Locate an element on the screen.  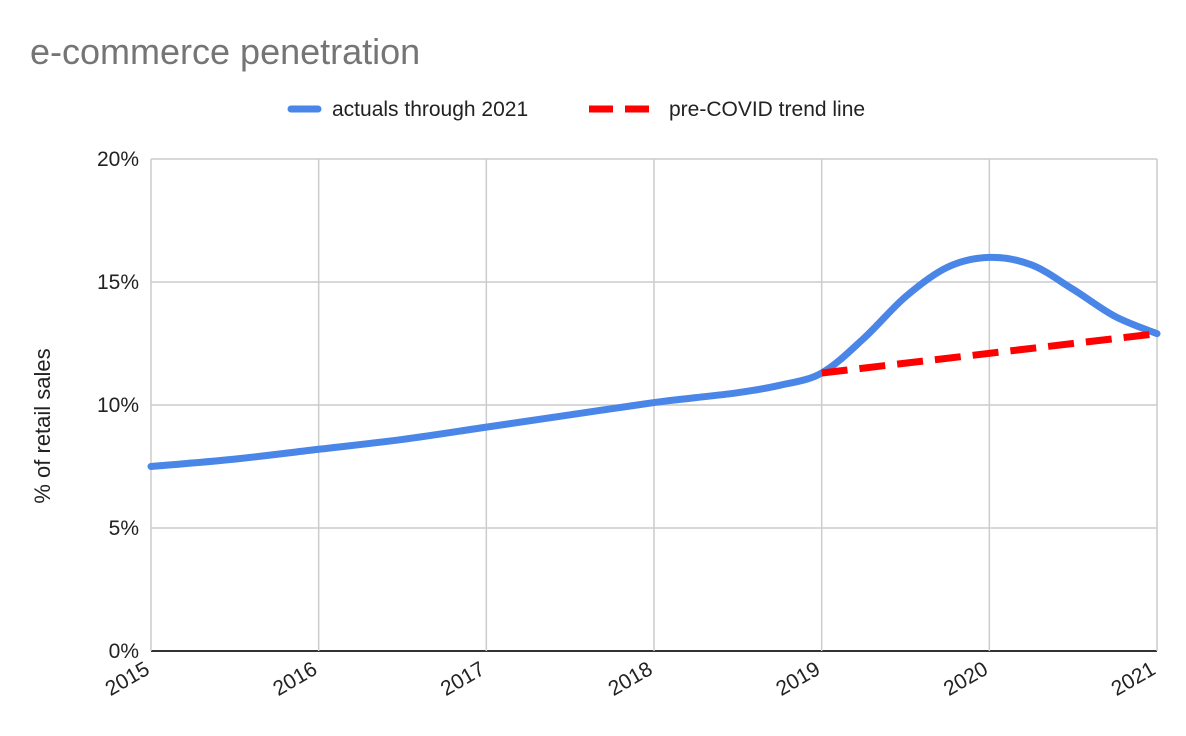
legend-item-2: pre-COVID trend line is located at coordinates (727, 109).